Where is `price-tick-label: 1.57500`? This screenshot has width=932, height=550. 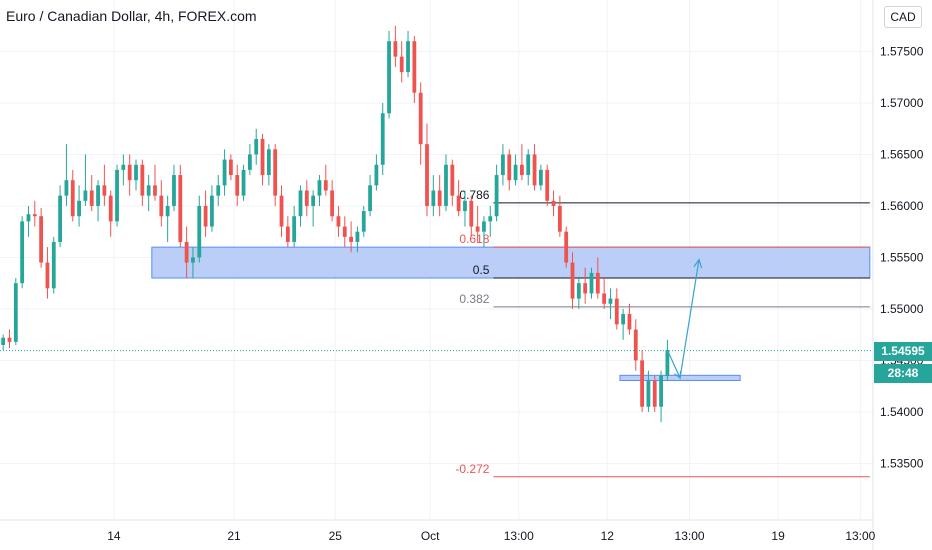 price-tick-label: 1.57500 is located at coordinates (902, 51).